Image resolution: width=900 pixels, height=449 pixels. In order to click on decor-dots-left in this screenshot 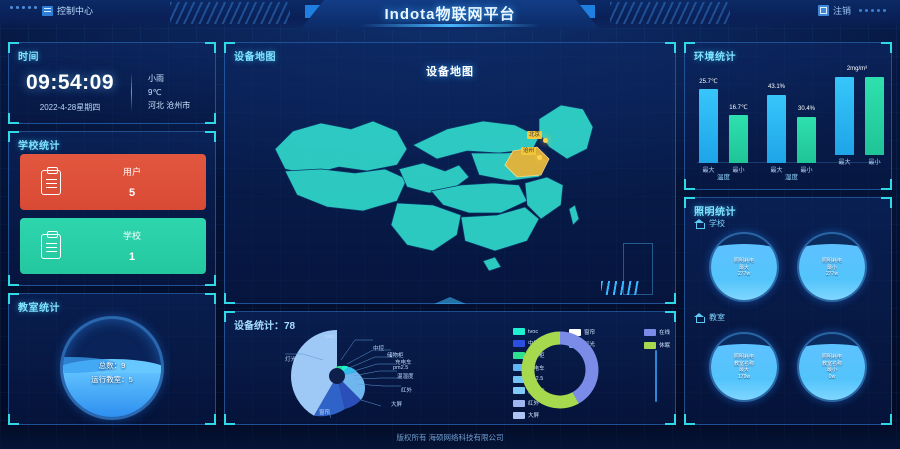, I will do `click(23, 7)`.